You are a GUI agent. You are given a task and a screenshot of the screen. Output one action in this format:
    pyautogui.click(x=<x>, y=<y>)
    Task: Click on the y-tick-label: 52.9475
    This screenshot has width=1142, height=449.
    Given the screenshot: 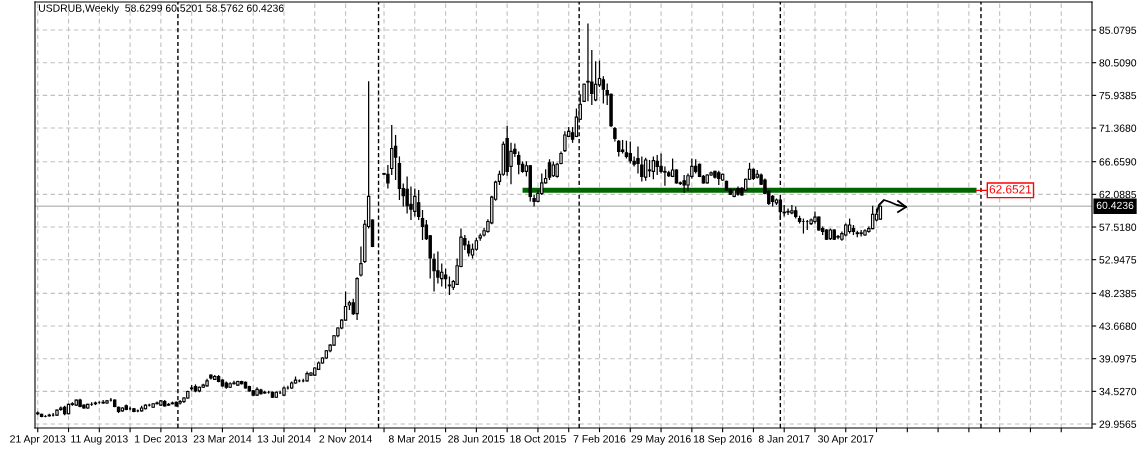 What is the action you would take?
    pyautogui.click(x=1118, y=260)
    